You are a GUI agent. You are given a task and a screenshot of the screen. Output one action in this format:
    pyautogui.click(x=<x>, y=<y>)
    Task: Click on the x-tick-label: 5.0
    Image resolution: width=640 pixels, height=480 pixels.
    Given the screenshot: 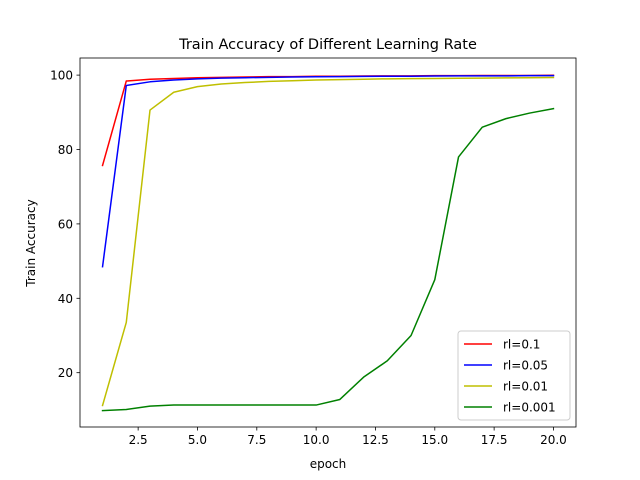 What is the action you would take?
    pyautogui.click(x=197, y=440)
    